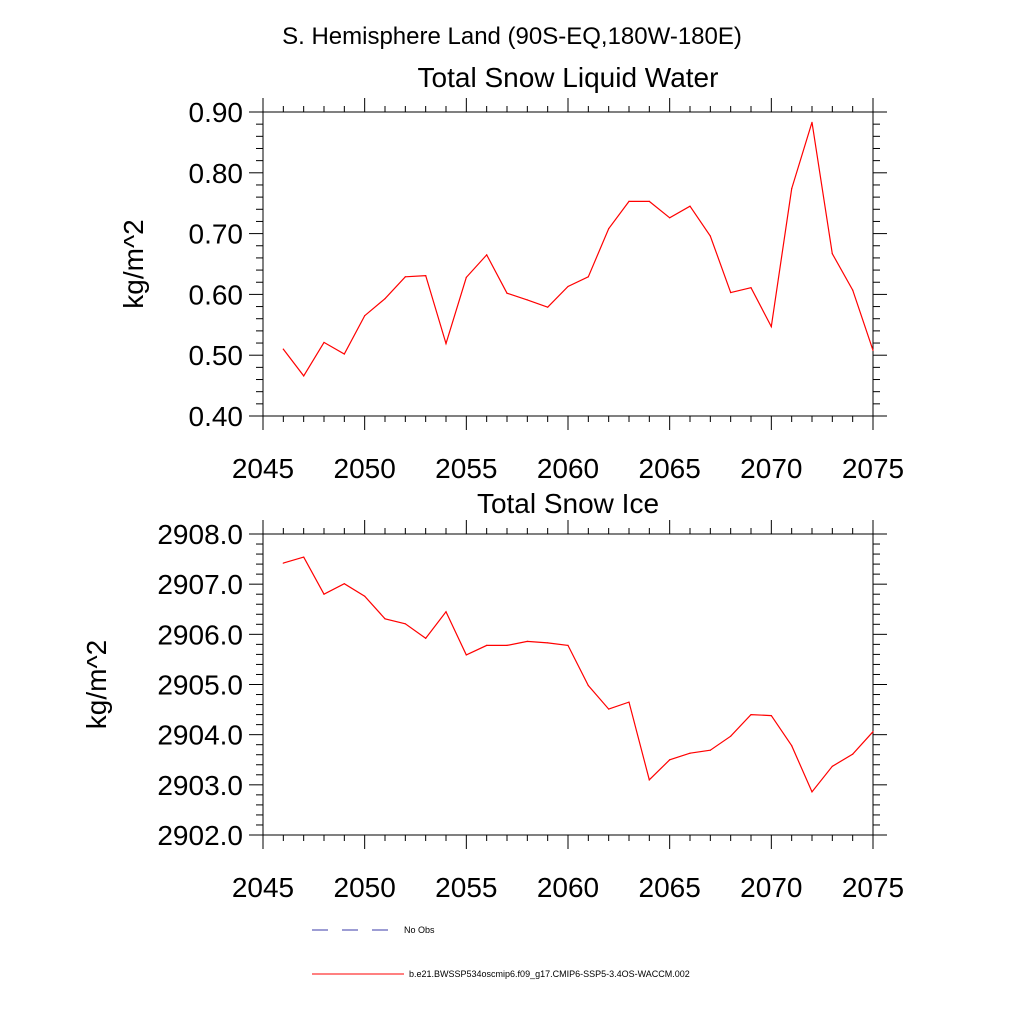  What do you see at coordinates (200, 584) in the screenshot?
I see `y-tick-label: 2907.0` at bounding box center [200, 584].